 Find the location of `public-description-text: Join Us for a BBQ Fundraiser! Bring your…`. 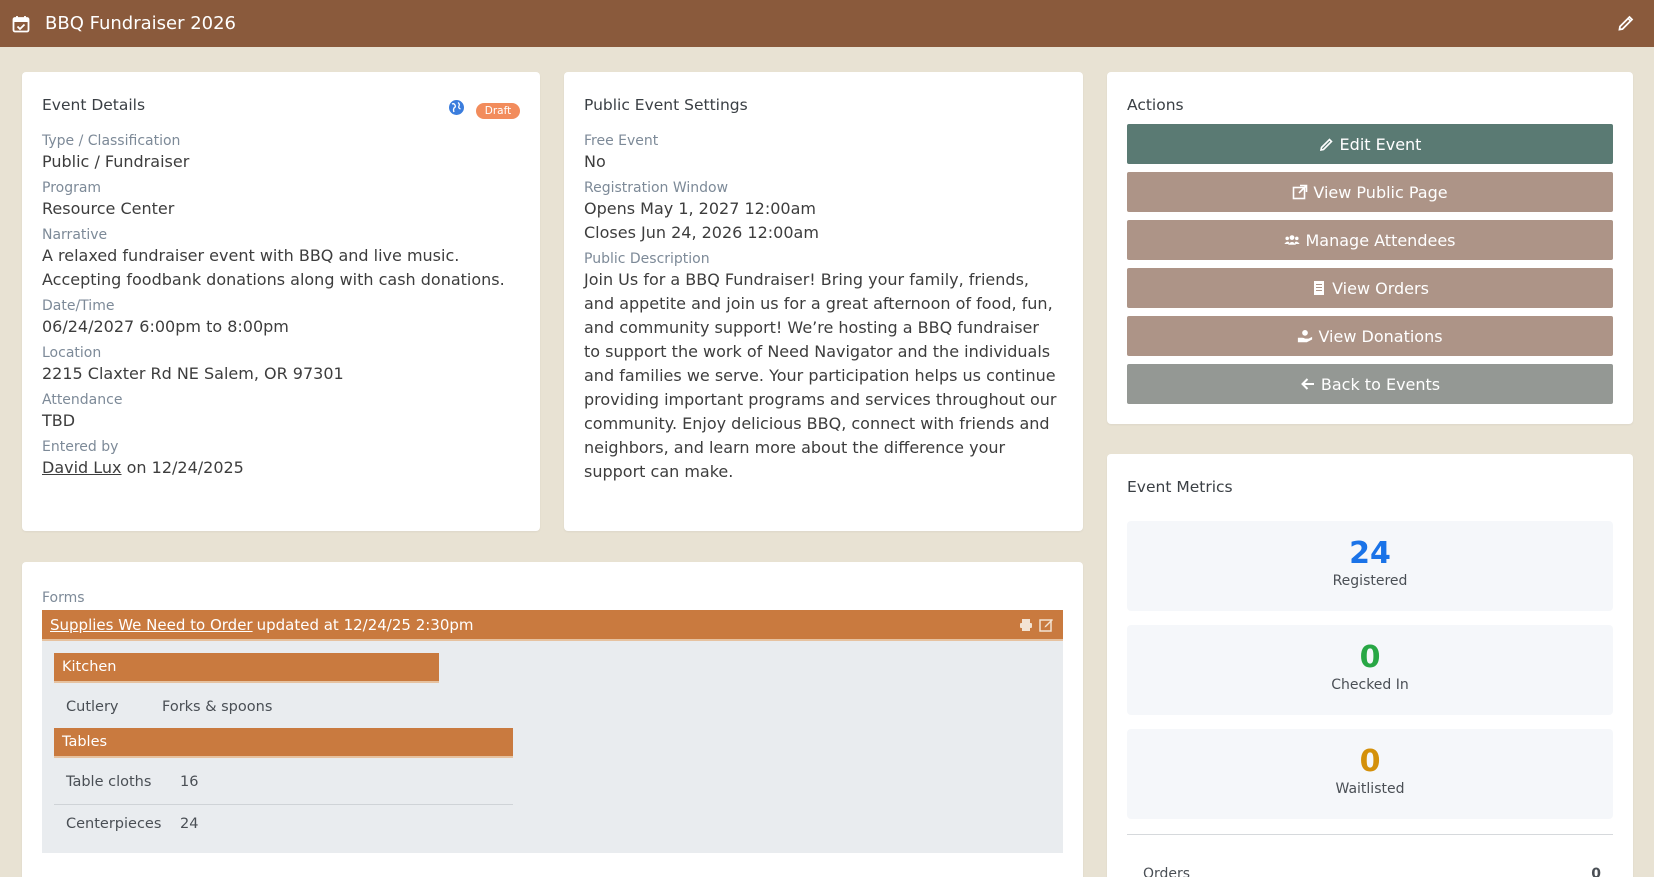

public-description-text: Join Us for a BBQ Fundraiser! Bring your… is located at coordinates (820, 375).